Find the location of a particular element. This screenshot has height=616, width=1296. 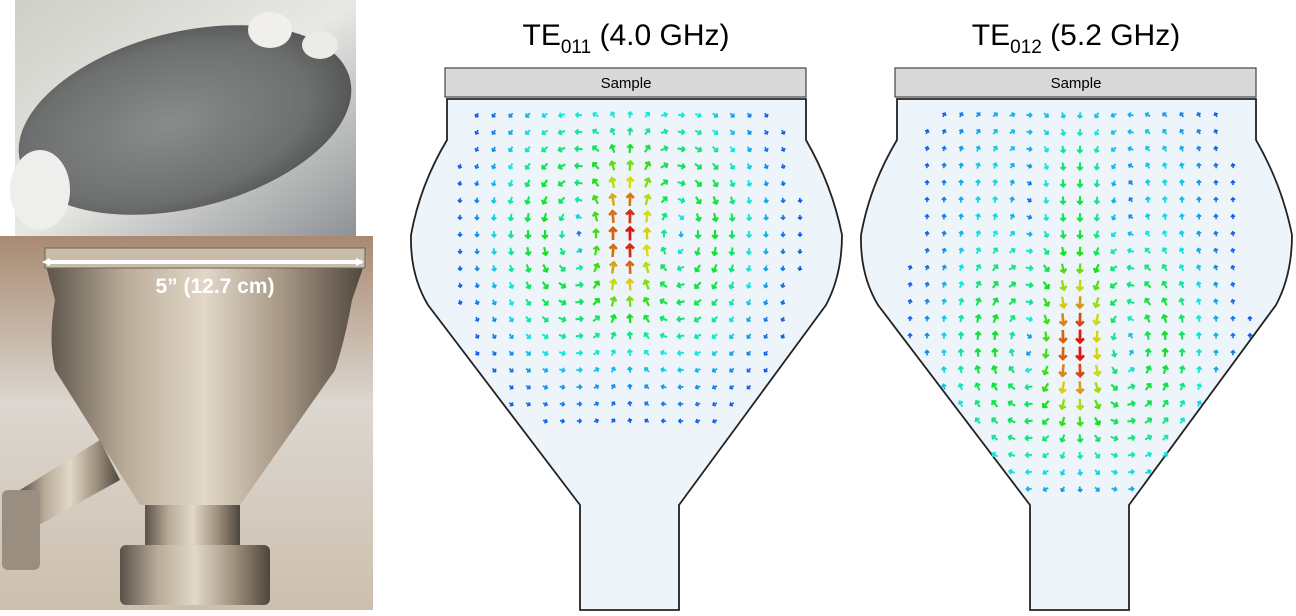

dimension-label: 5” (12.7 cm) is located at coordinates (214, 286).